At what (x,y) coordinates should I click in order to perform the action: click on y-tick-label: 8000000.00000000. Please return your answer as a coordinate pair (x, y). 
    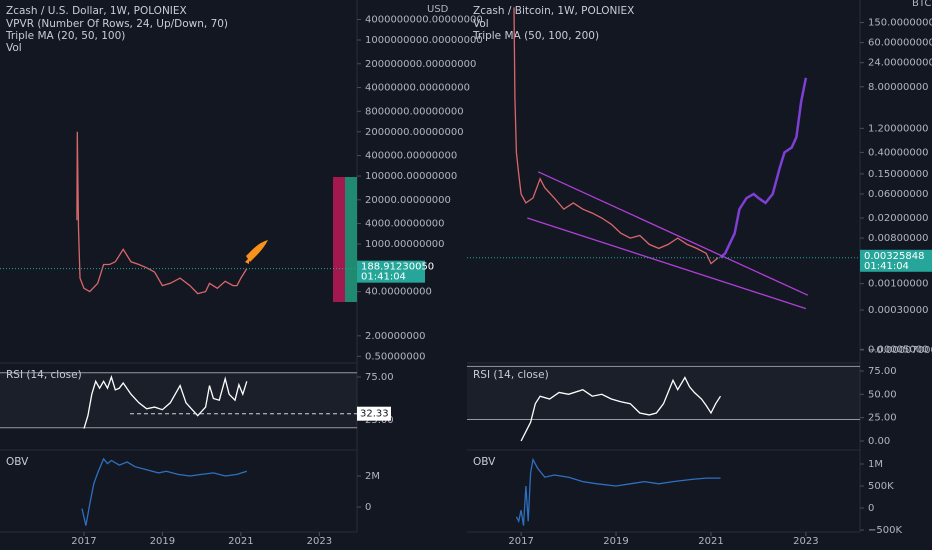
    Looking at the image, I should click on (414, 111).